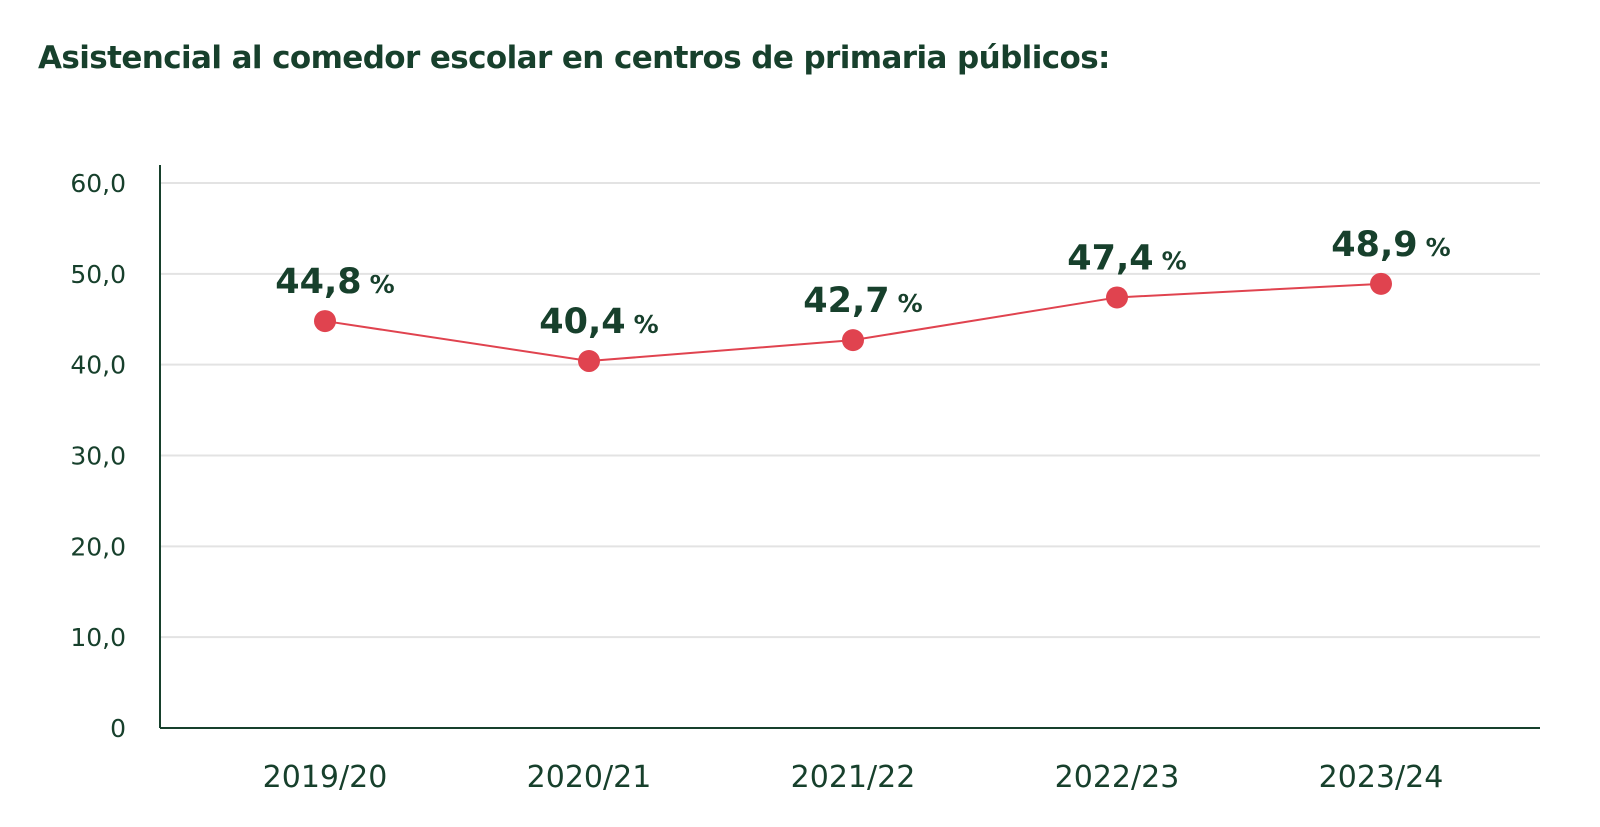  Describe the element at coordinates (98, 637) in the screenshot. I see `y-tick-label: 10,0` at that location.